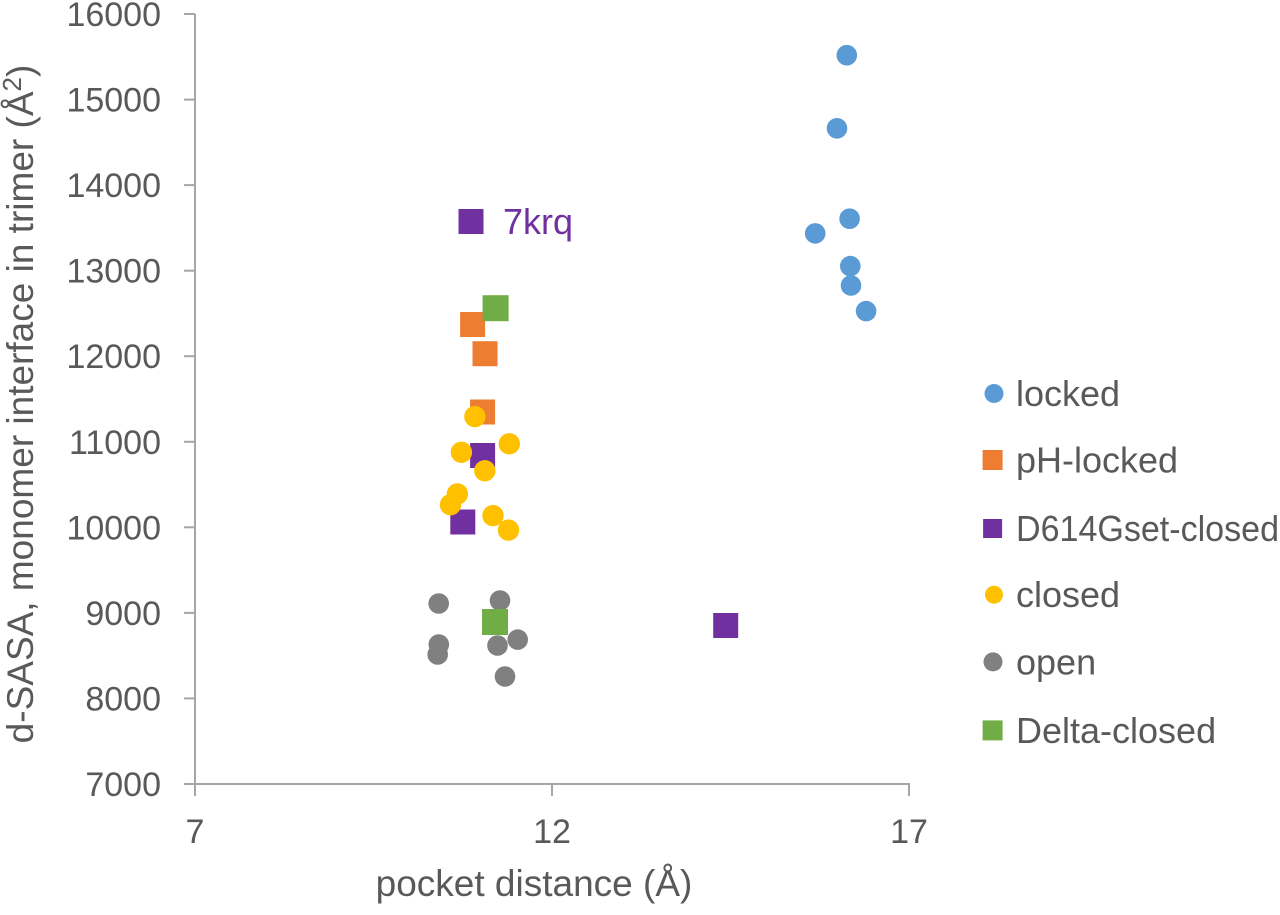  I want to click on svg-text: 10000, so click(113, 528).